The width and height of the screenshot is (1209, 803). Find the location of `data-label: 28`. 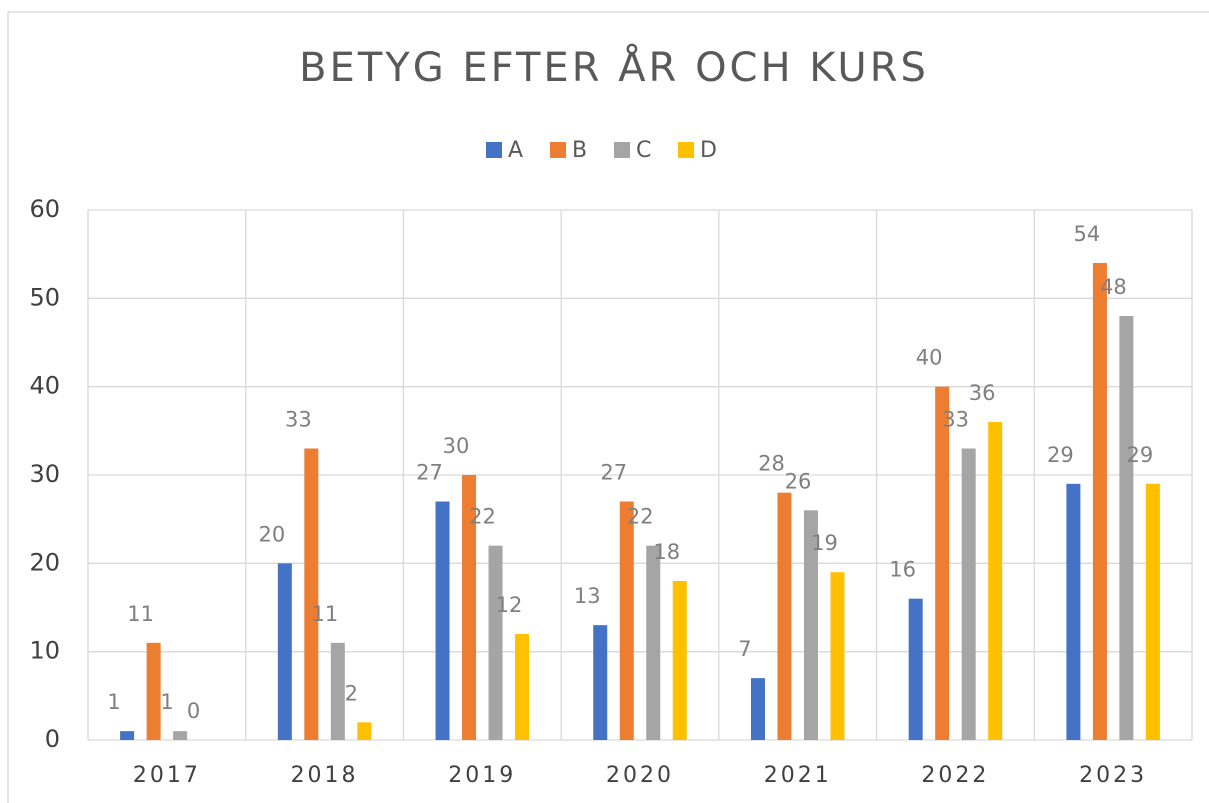

data-label: 28 is located at coordinates (771, 464).